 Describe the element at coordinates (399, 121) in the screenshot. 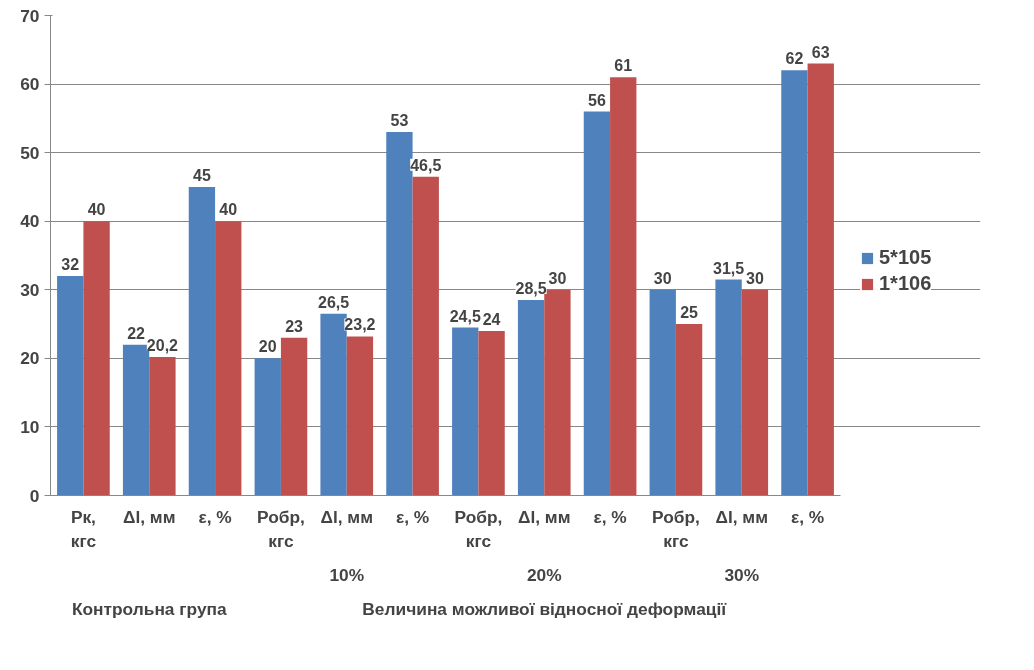

I see `data-label: 53` at that location.